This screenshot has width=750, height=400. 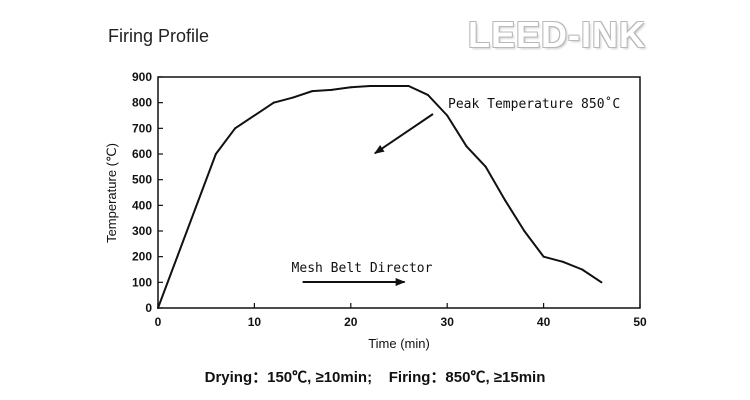 What do you see at coordinates (495, 377) in the screenshot?
I see `firing-value: 850℃, ≥15min` at bounding box center [495, 377].